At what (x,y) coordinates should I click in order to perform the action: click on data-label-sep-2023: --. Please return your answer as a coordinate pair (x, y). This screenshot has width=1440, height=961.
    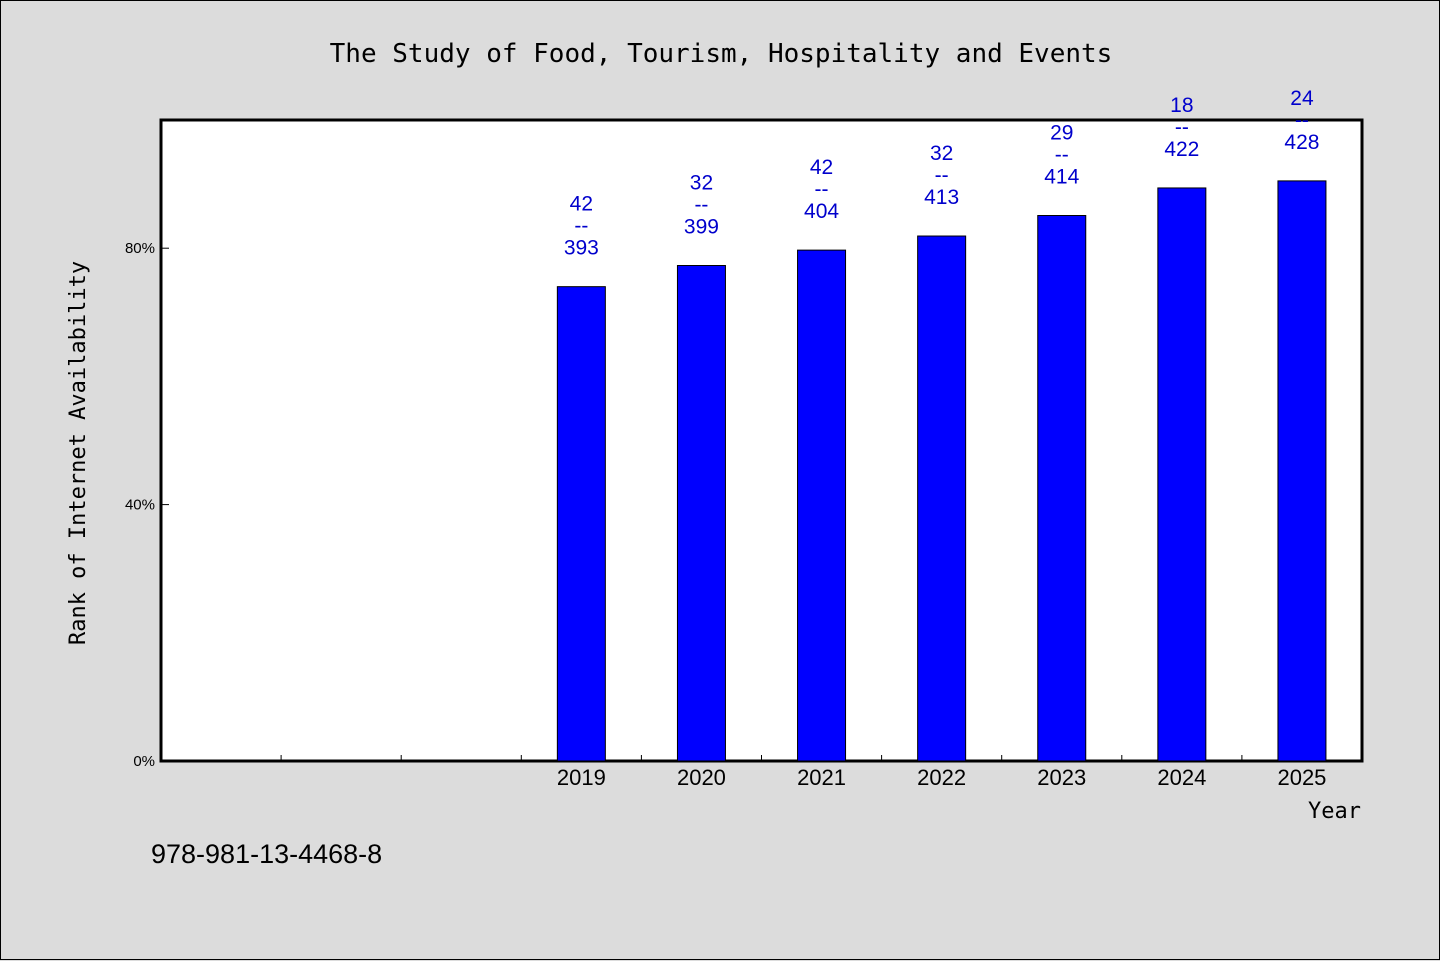
    Looking at the image, I should click on (1062, 155).